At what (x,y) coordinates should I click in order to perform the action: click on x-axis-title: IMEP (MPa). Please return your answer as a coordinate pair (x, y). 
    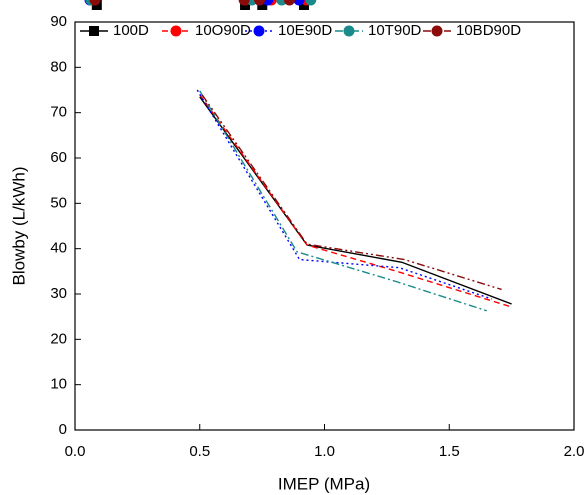
    Looking at the image, I should click on (324, 483).